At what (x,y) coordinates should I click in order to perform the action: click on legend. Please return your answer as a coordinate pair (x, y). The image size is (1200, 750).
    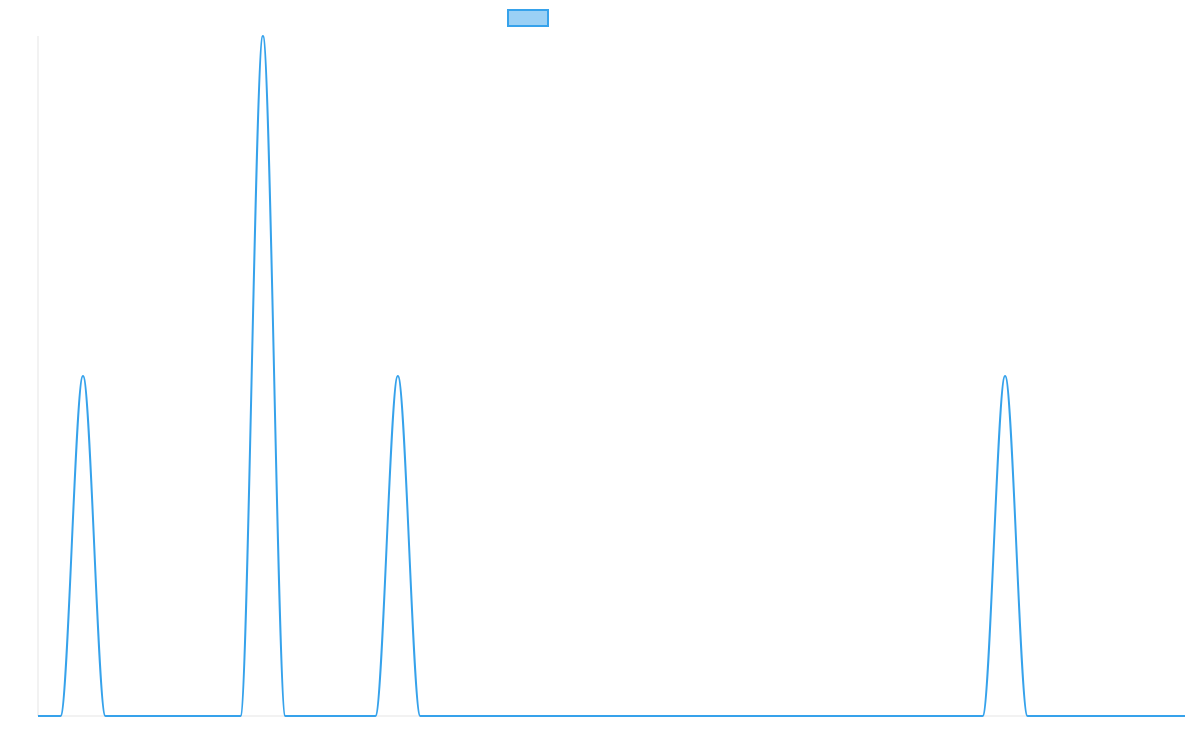
    Looking at the image, I should click on (528, 18).